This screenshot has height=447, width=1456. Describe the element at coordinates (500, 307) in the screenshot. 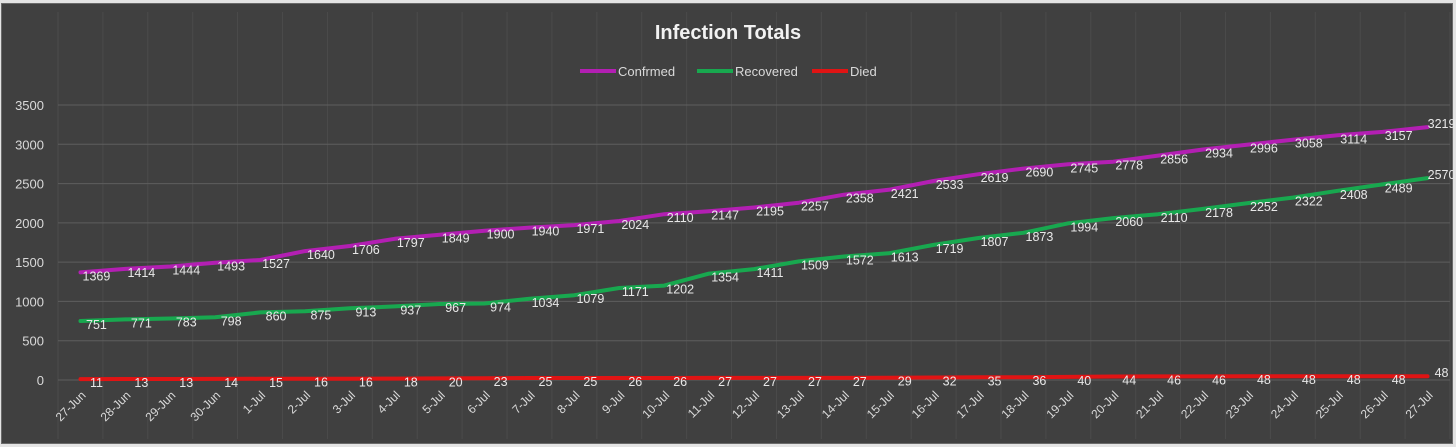

I see `data-label: 974` at that location.